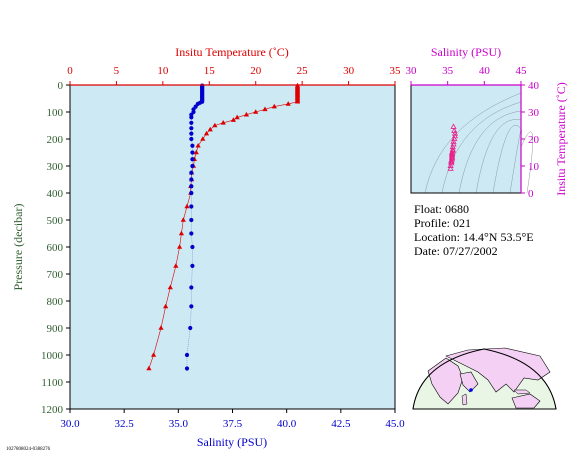 The width and height of the screenshot is (587, 468). I want to click on ts-x-tick-label: 40, so click(485, 71).